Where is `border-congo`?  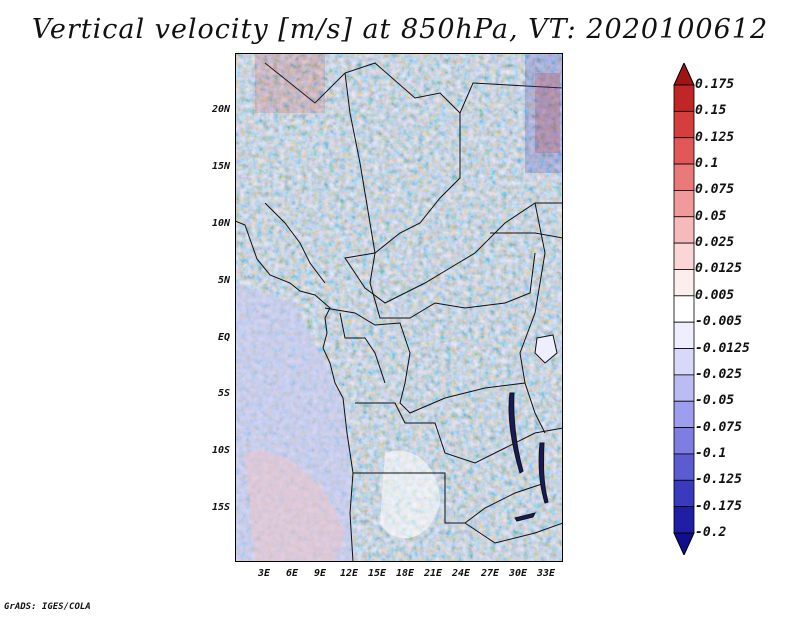
border-congo is located at coordinates (425, 360).